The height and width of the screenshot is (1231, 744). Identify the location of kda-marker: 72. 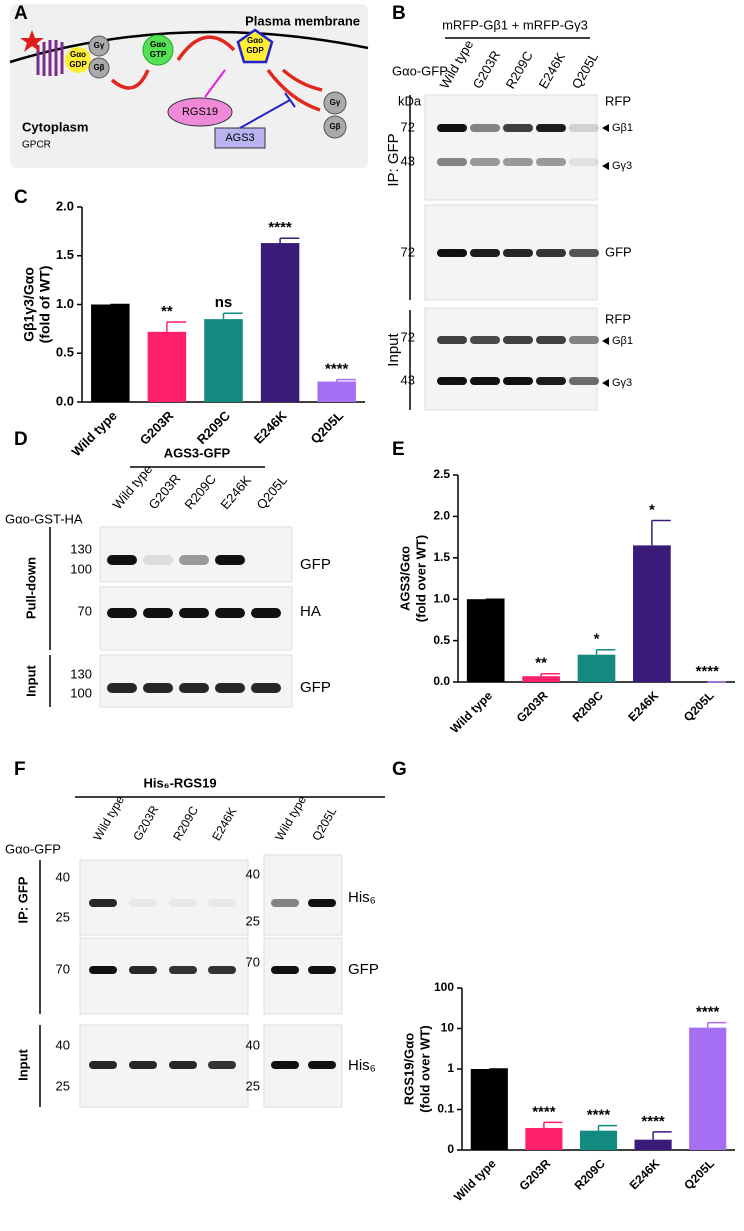
(408, 251).